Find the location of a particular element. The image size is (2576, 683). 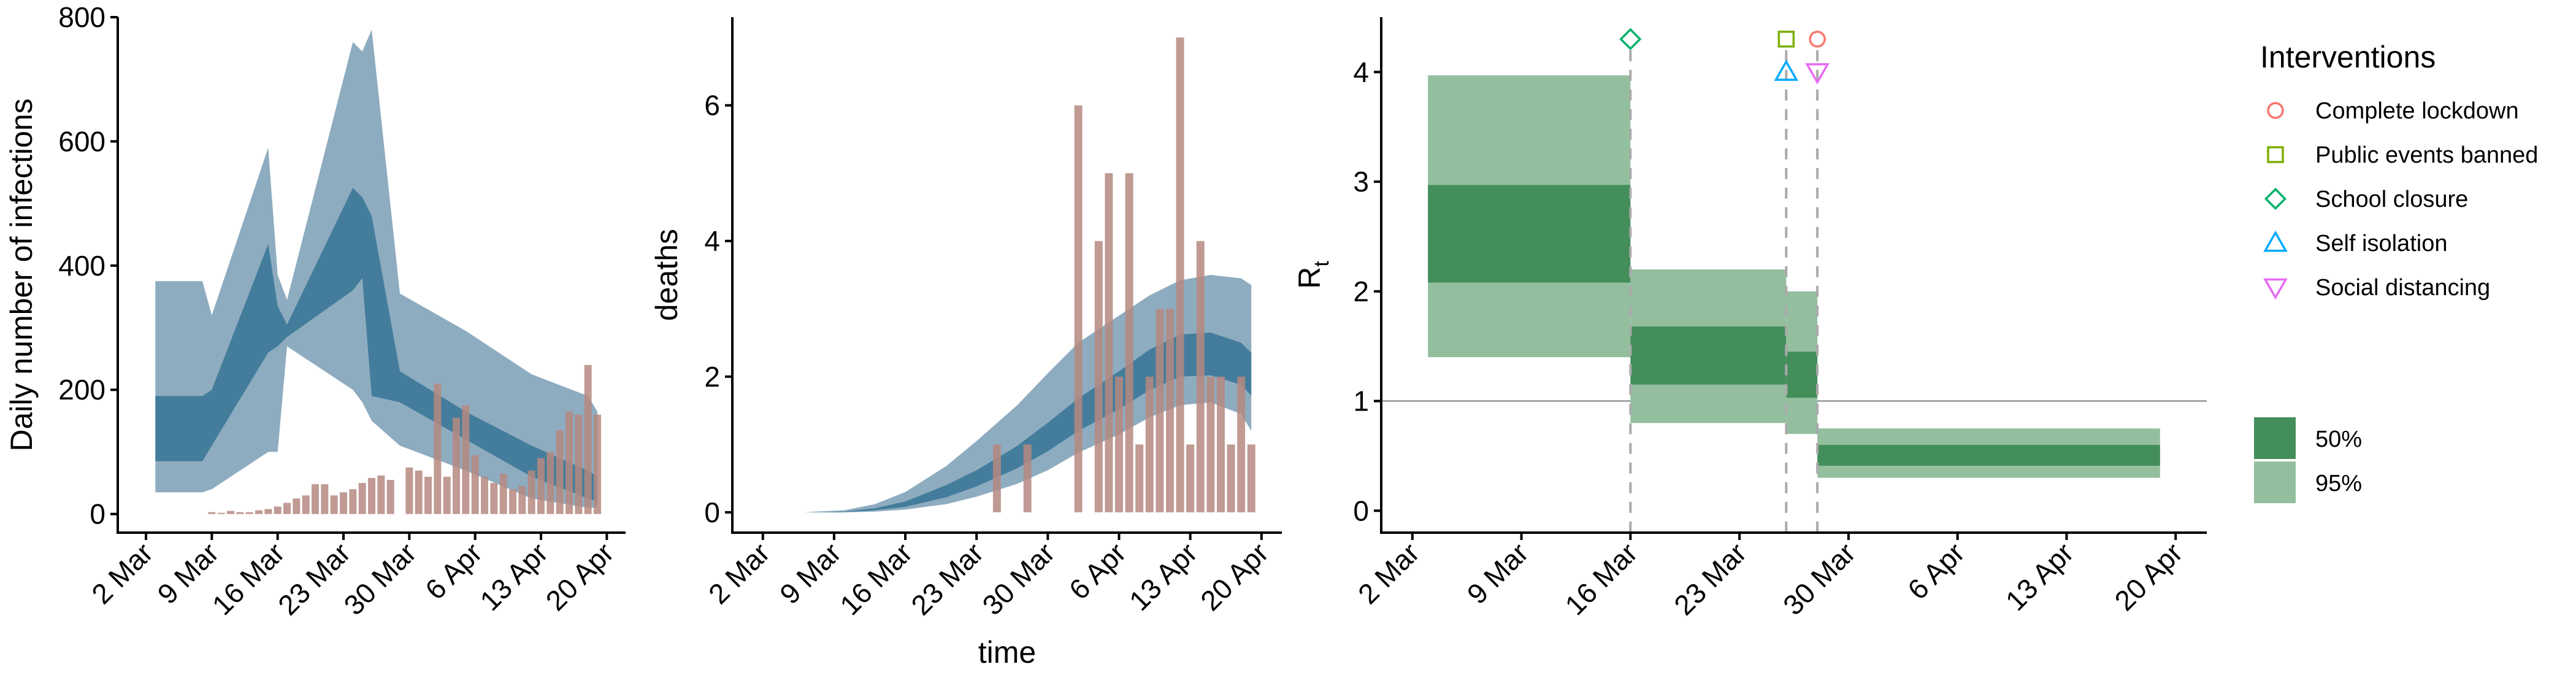

legend-band-swatch is located at coordinates (2275, 438).